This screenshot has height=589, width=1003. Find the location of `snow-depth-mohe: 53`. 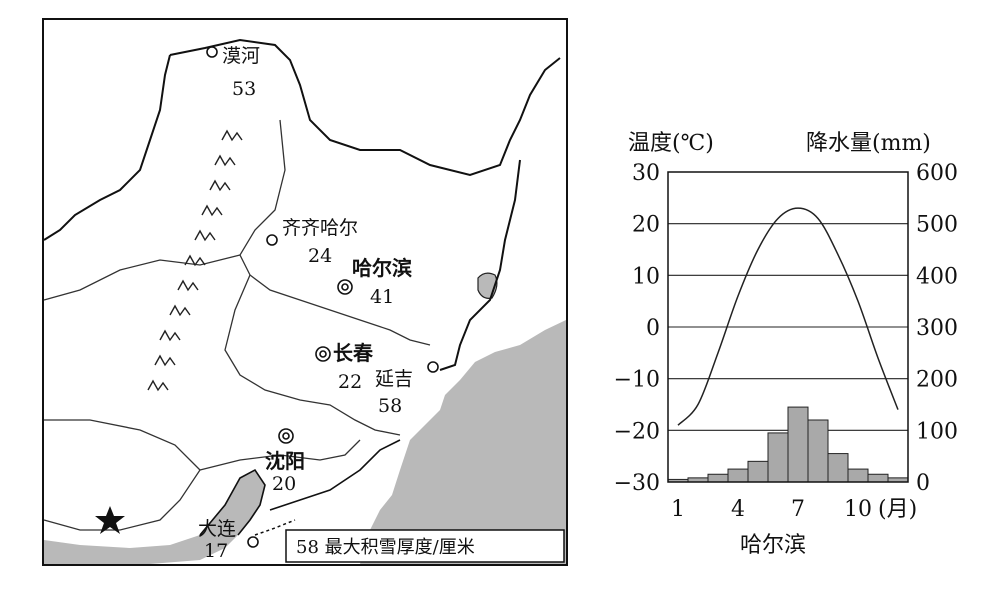

snow-depth-mohe: 53 is located at coordinates (244, 89).